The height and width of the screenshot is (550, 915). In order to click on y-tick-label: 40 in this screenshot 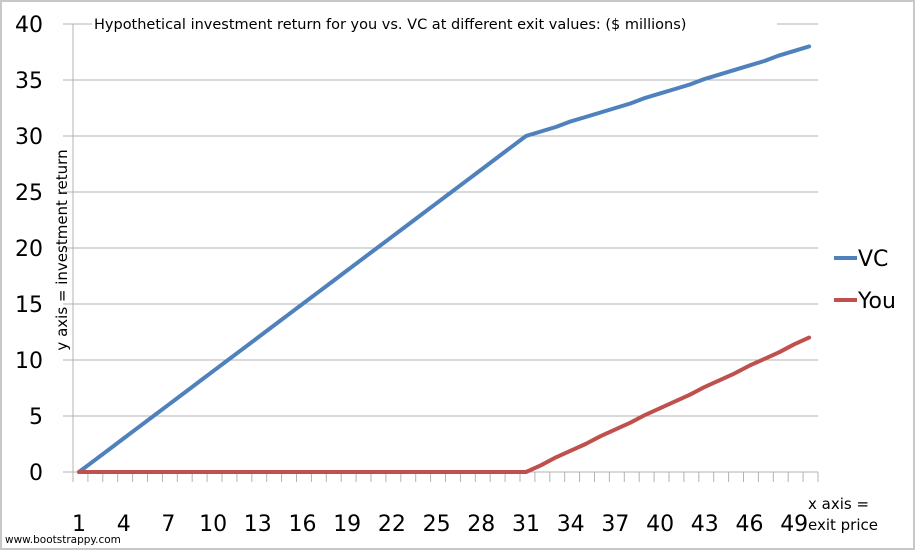, I will do `click(29, 25)`.